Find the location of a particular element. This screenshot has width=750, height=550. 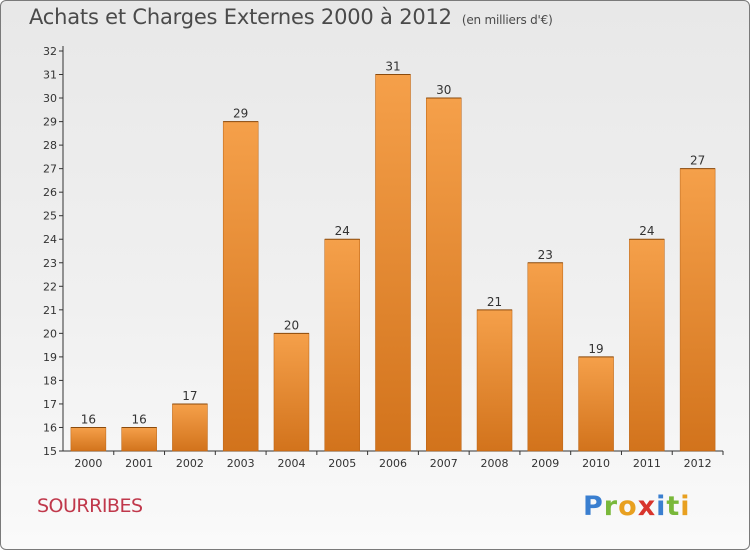

logo-letter: P is located at coordinates (593, 506).